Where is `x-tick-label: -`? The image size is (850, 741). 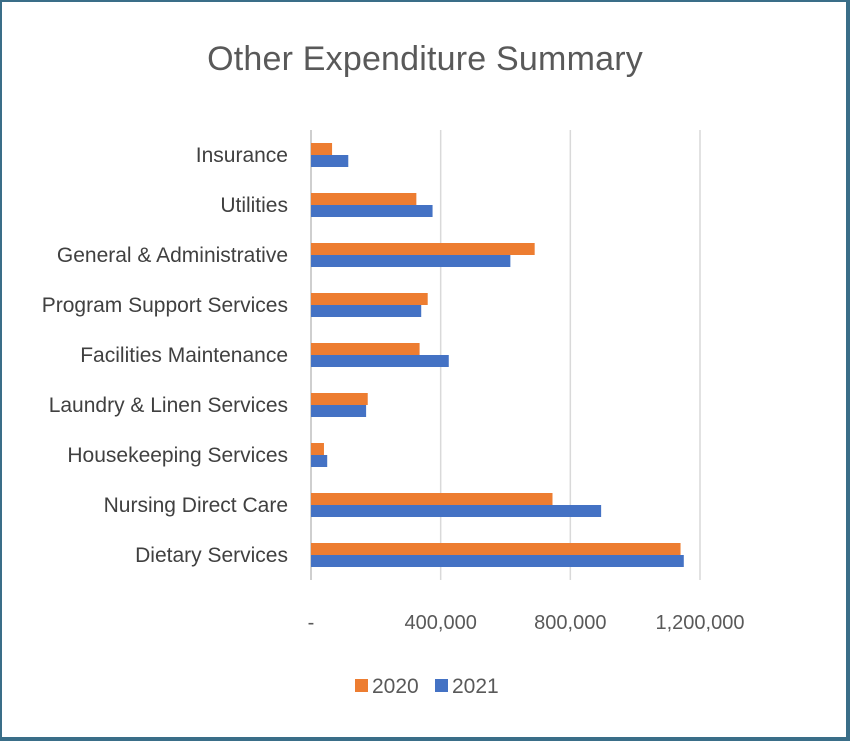
x-tick-label: - is located at coordinates (311, 623).